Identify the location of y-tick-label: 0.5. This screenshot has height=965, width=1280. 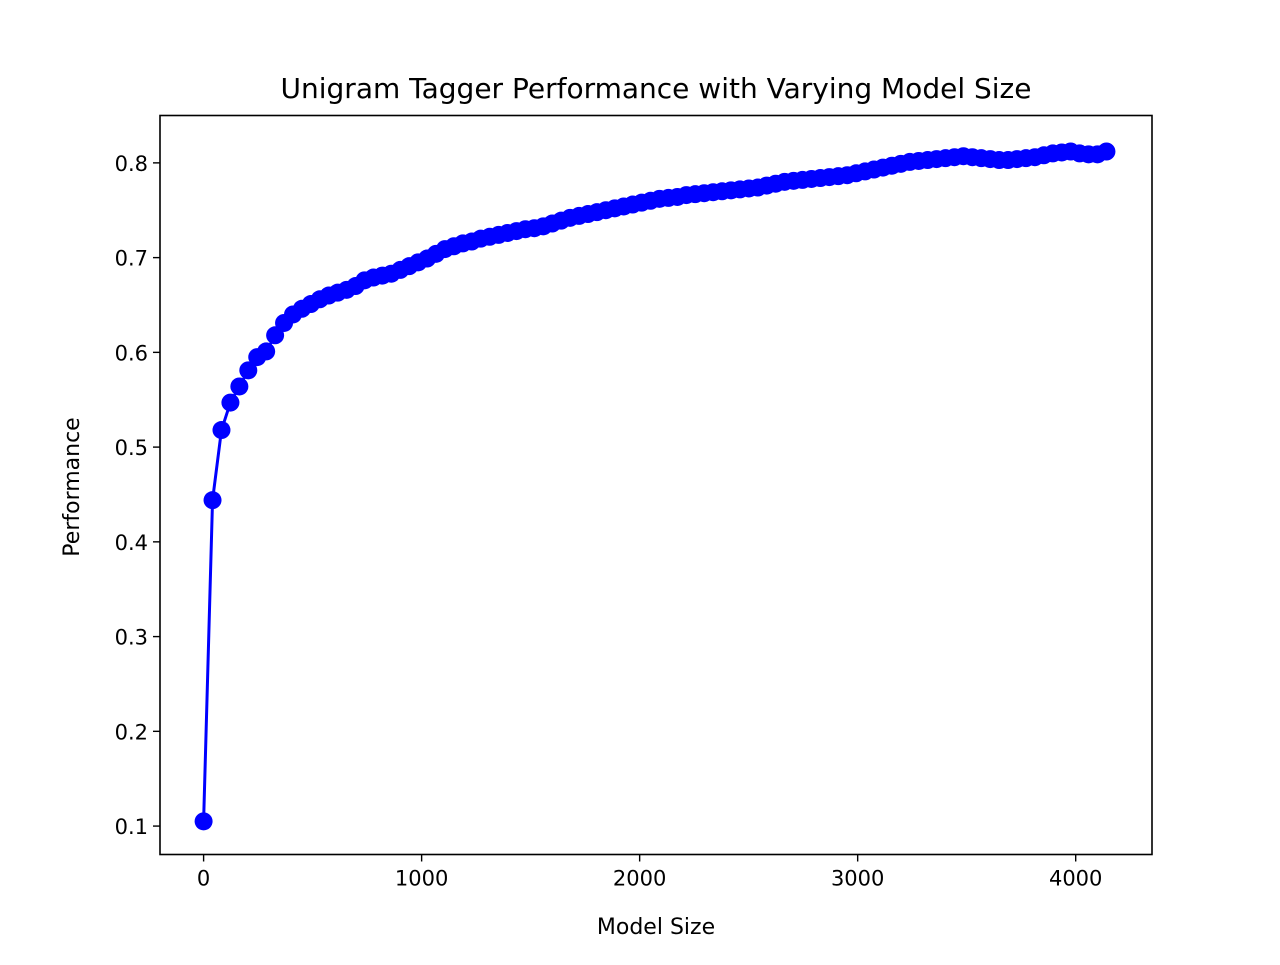
(131, 448).